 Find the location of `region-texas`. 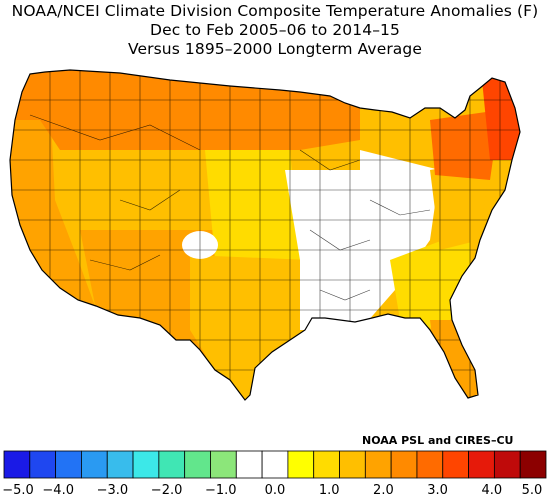

region-texas is located at coordinates (250, 327).